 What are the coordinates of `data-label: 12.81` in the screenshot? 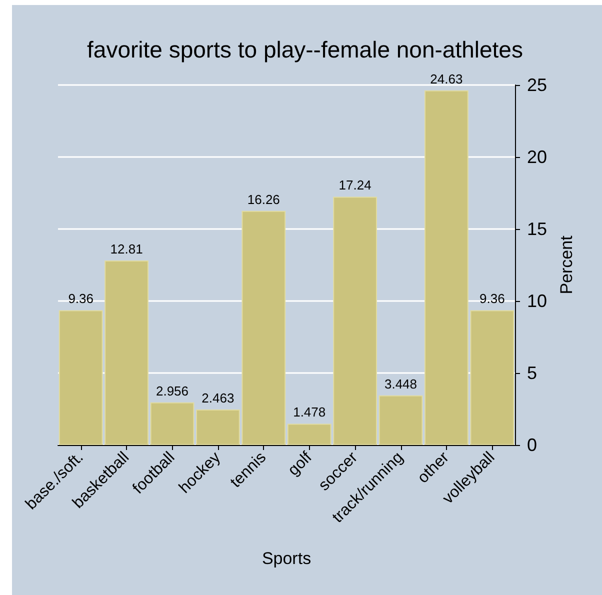 It's located at (126, 249).